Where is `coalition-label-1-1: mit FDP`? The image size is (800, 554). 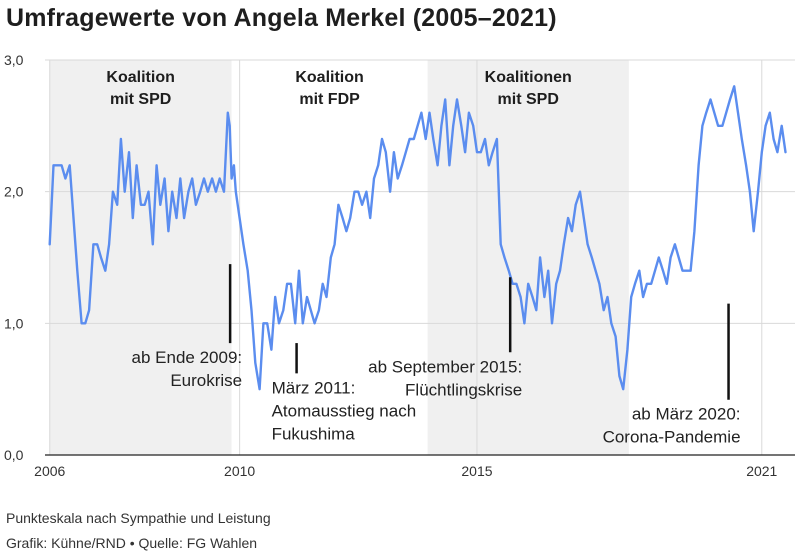 coalition-label-1-1: mit FDP is located at coordinates (329, 99).